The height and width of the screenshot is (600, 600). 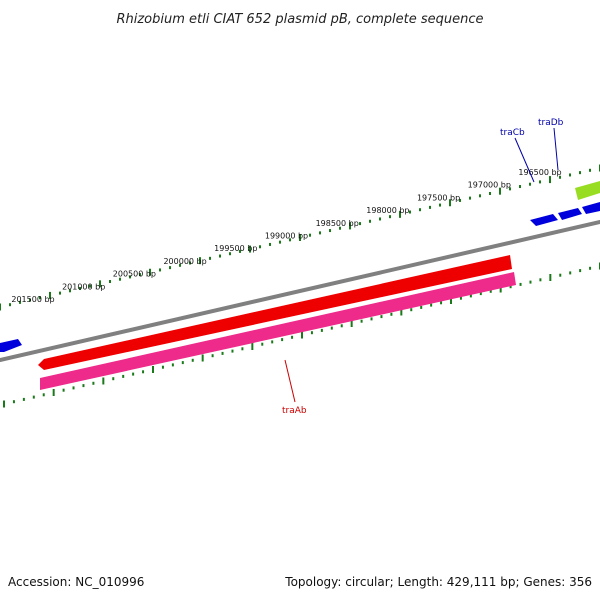 What do you see at coordinates (184, 261) in the screenshot?
I see `tick-label: 200000 bp` at bounding box center [184, 261].